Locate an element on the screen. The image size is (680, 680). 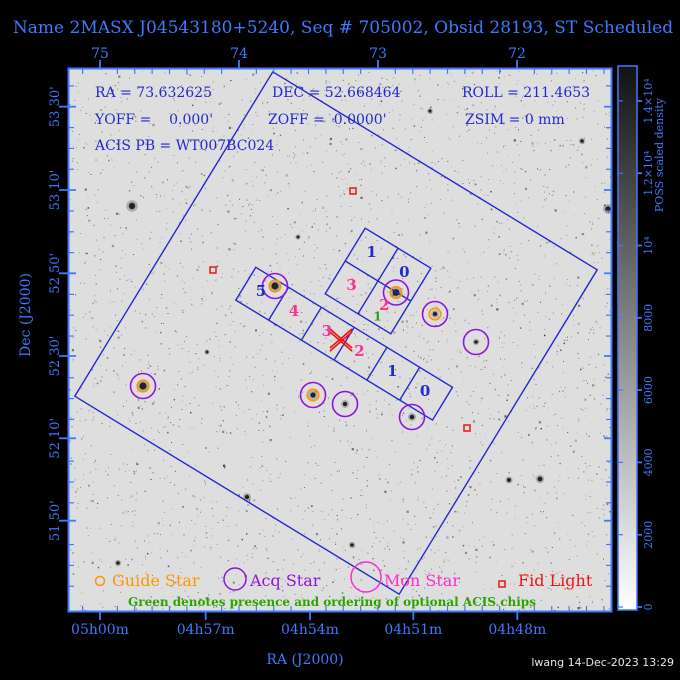
left-tick-label: 51 50' is located at coordinates (55, 520).